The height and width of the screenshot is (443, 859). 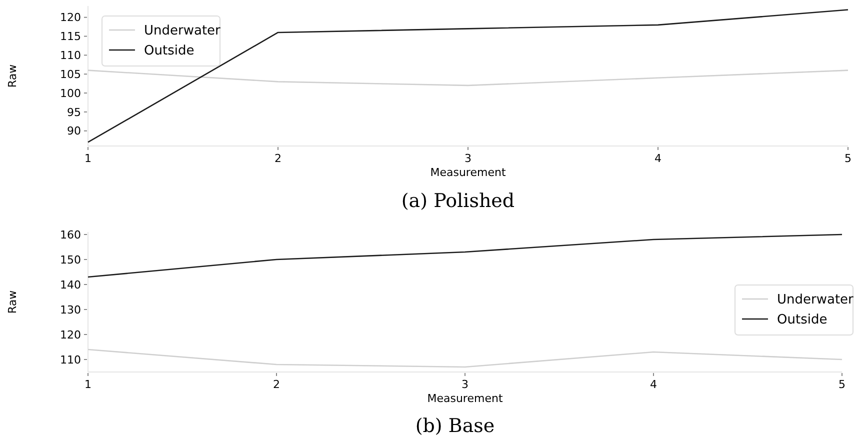 What do you see at coordinates (70, 37) in the screenshot?
I see `y-tick-label: 115` at bounding box center [70, 37].